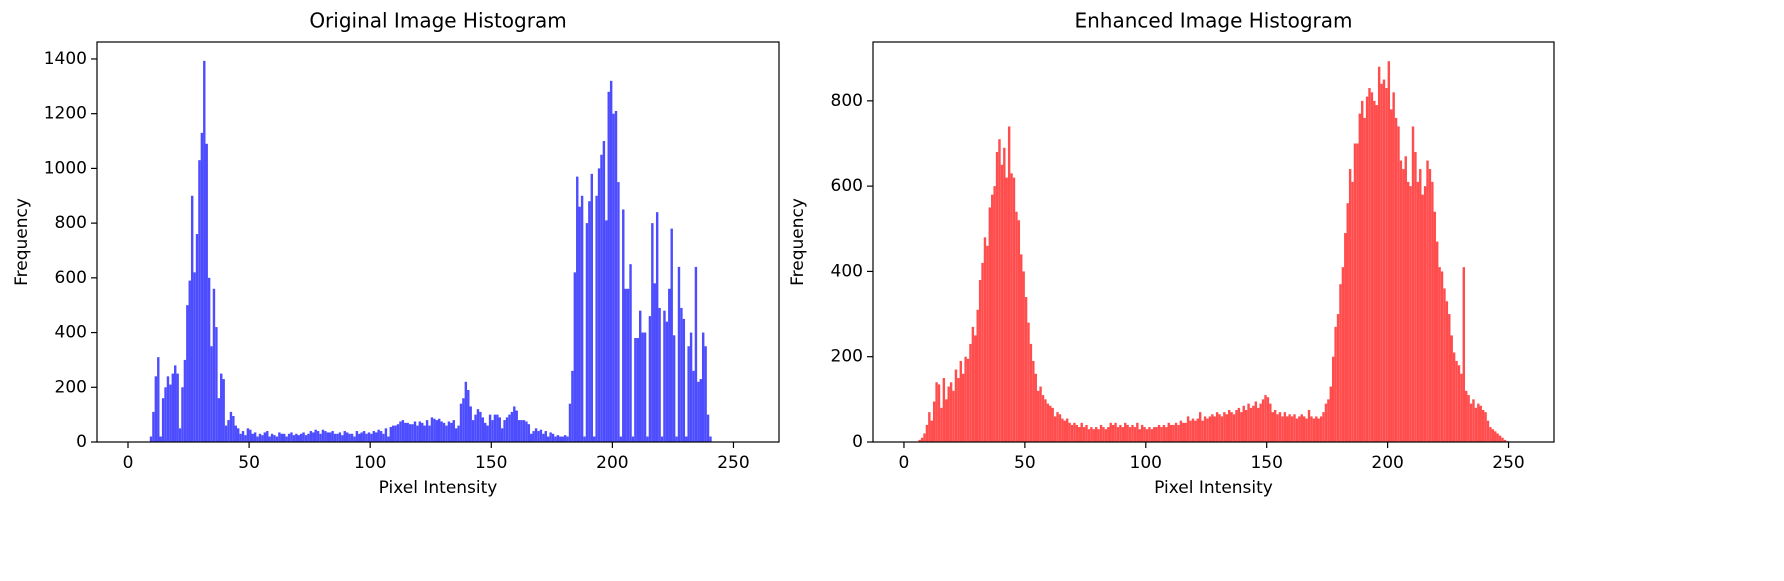 The image size is (1784, 581). I want to click on chart-title: Original Image Histogram, so click(437, 21).